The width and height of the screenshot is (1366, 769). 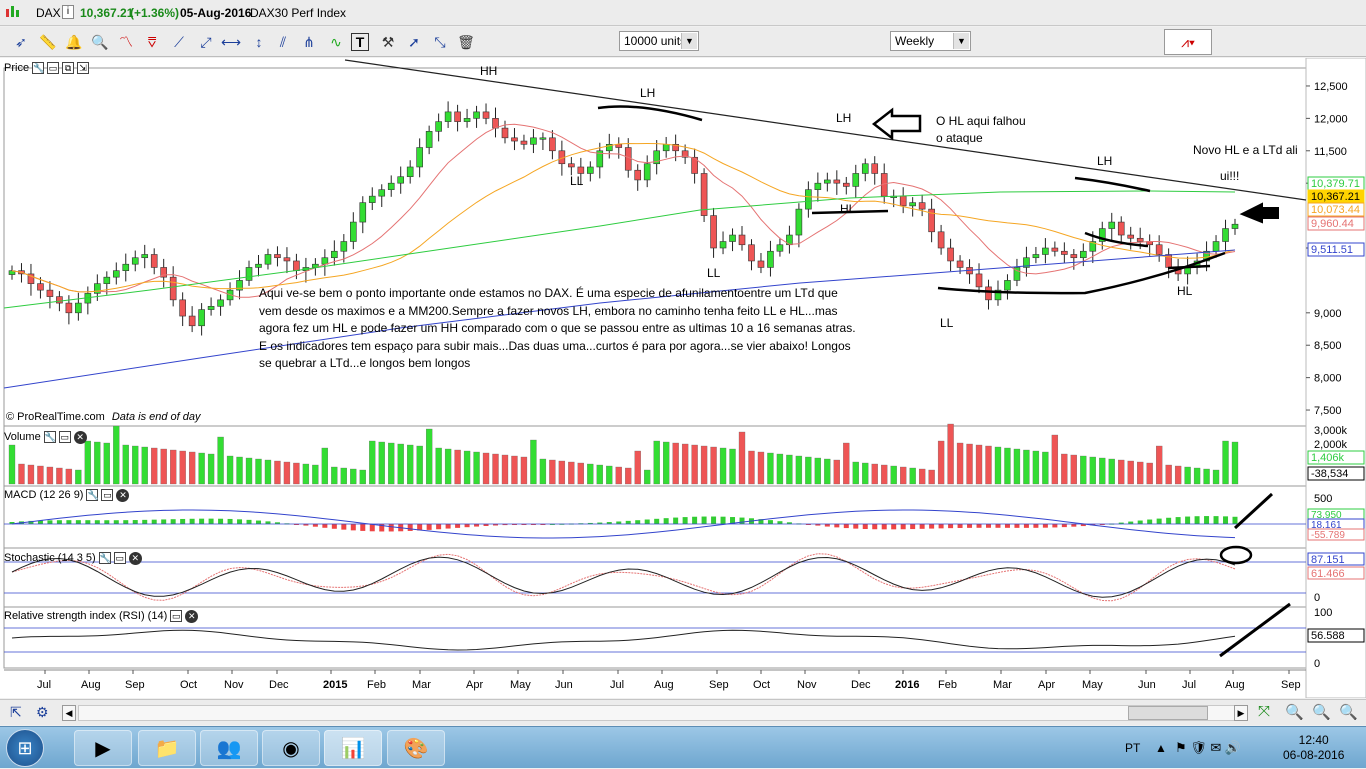 What do you see at coordinates (414, 41) in the screenshot?
I see `arrow-icon: ➚` at bounding box center [414, 41].